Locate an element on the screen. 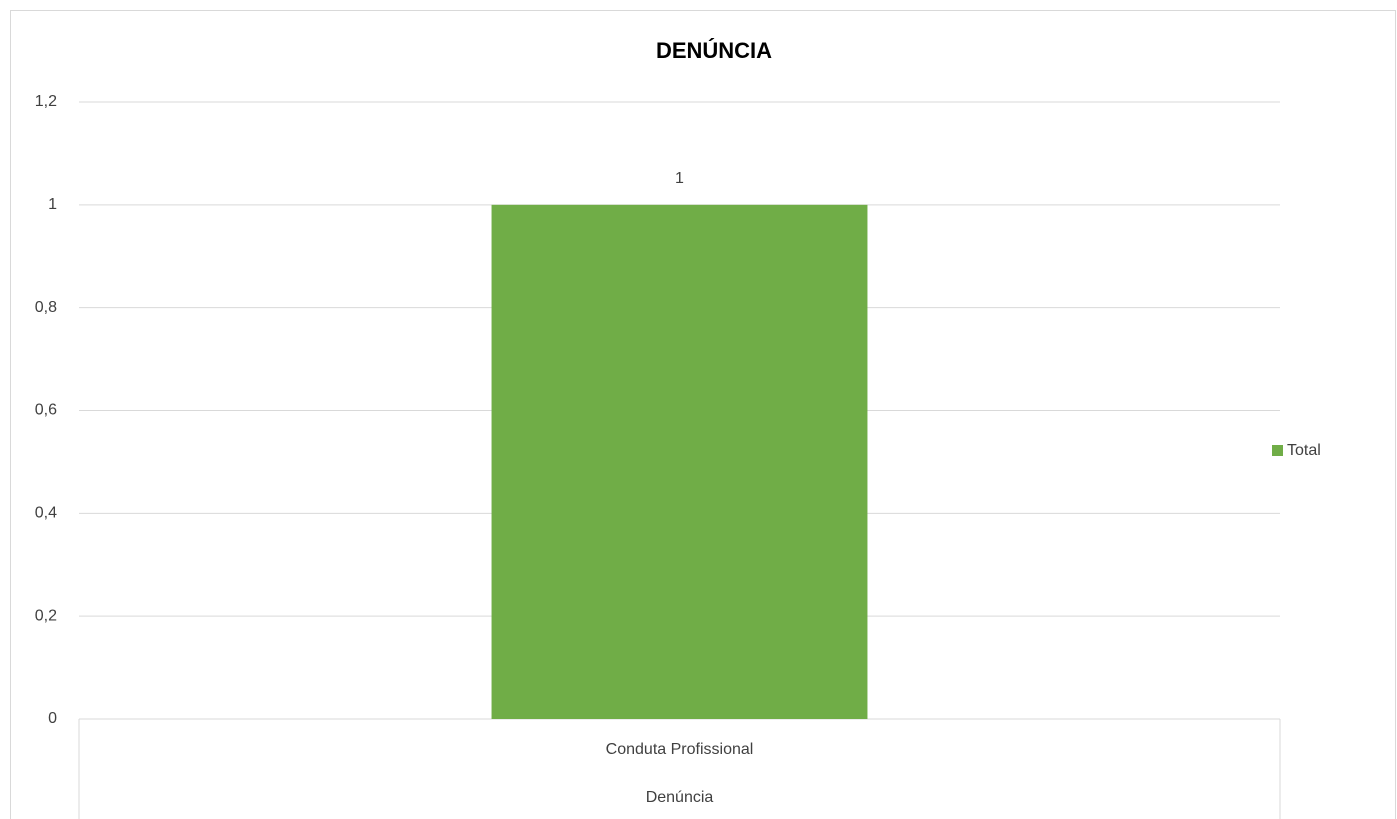 The width and height of the screenshot is (1397, 819). y-tick-label: 0 is located at coordinates (52, 718).